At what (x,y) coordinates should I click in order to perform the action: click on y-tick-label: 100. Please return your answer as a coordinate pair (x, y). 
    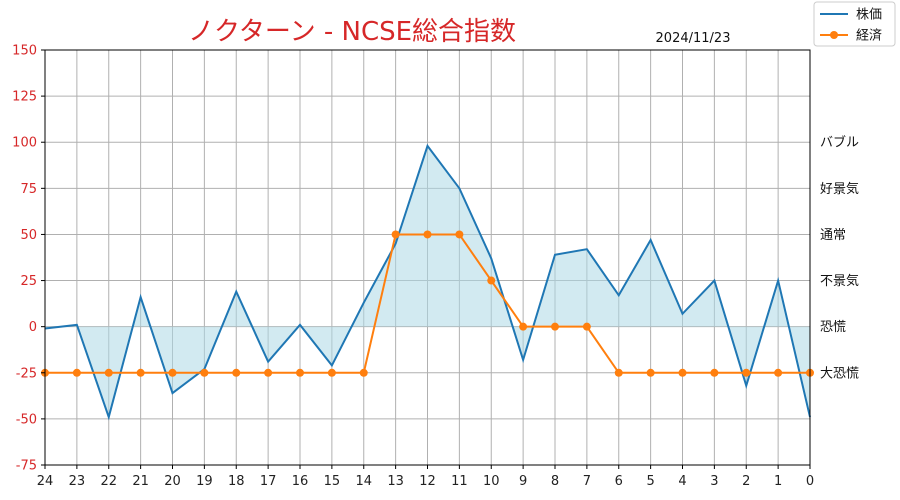
    Looking at the image, I should click on (24, 143).